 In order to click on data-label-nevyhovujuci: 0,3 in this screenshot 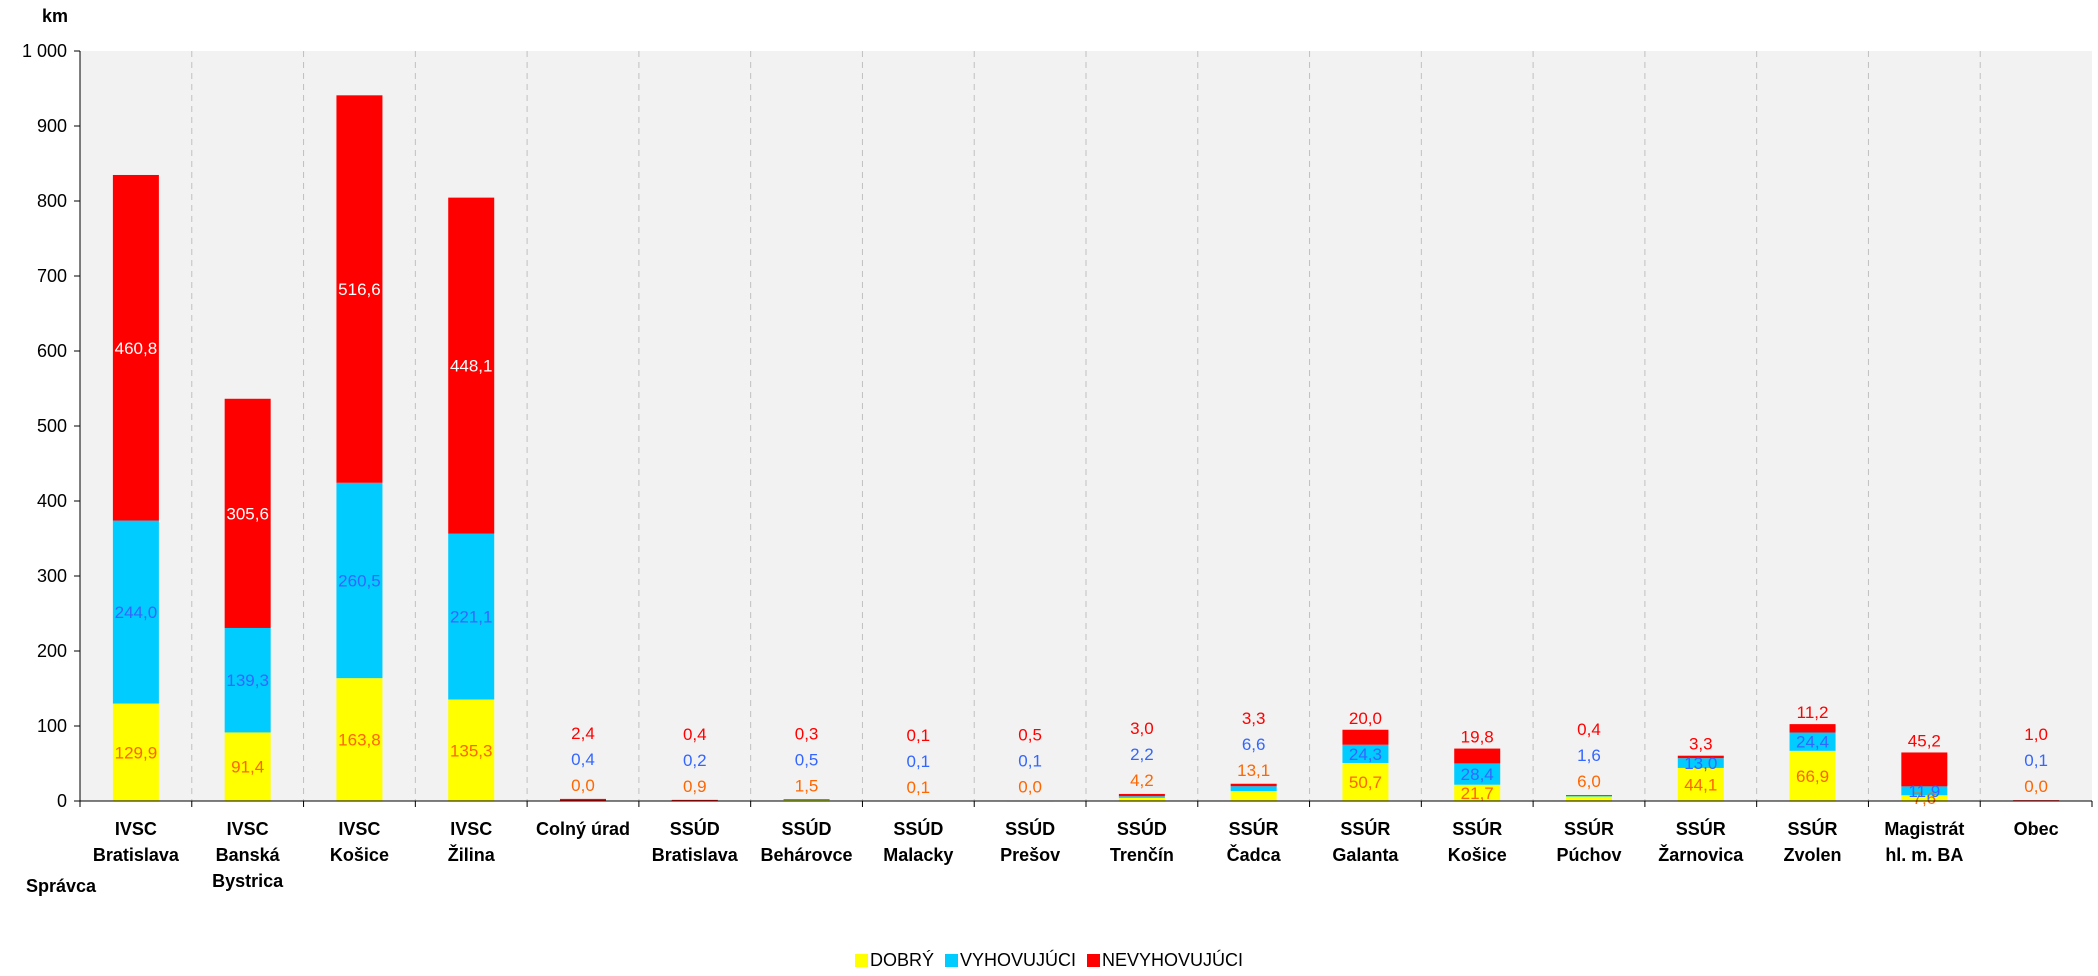, I will do `click(807, 733)`.